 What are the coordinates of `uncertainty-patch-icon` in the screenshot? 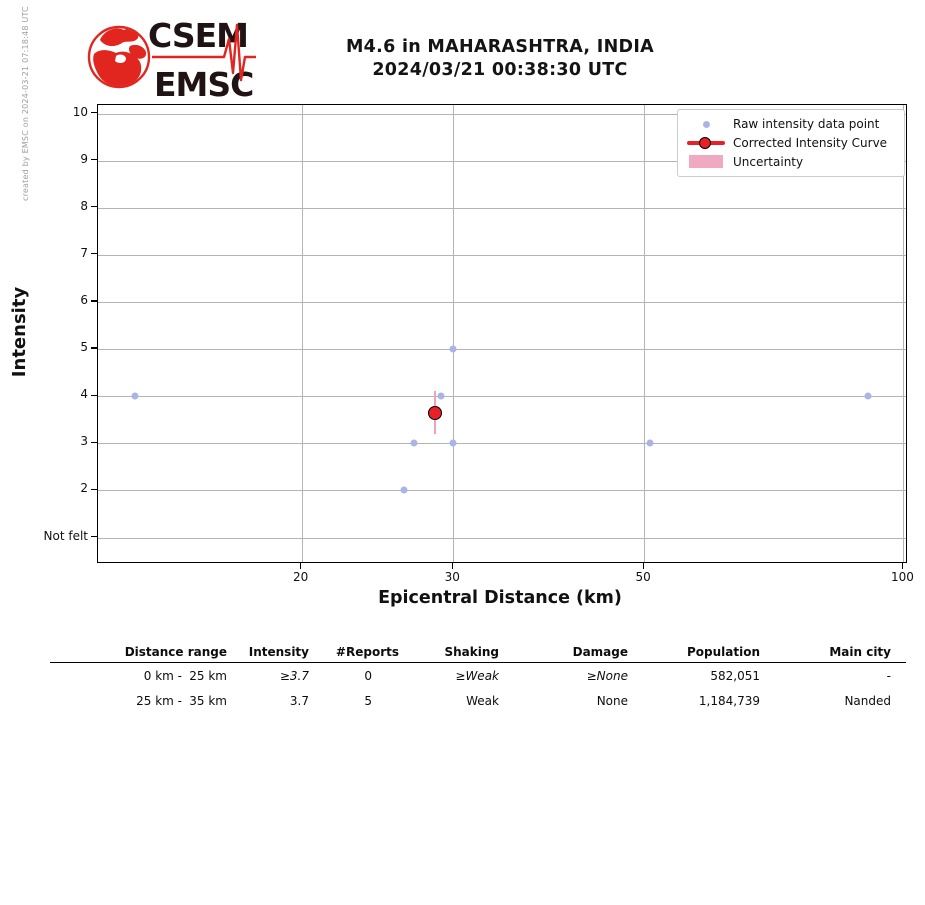 It's located at (706, 162).